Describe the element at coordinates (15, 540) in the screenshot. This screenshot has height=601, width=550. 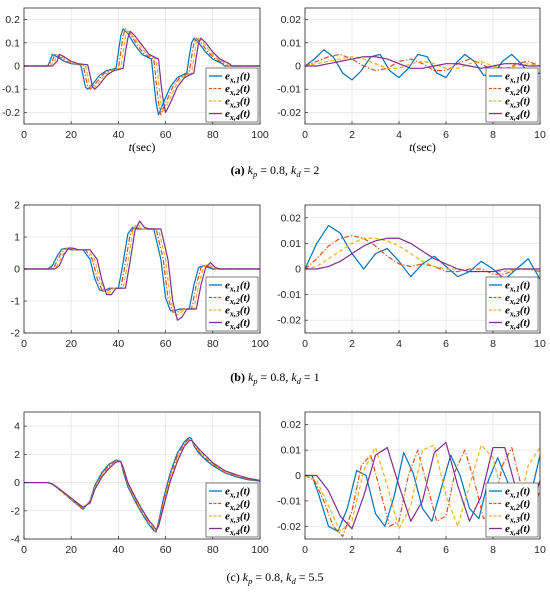
I see `y-tick-label: -4` at that location.